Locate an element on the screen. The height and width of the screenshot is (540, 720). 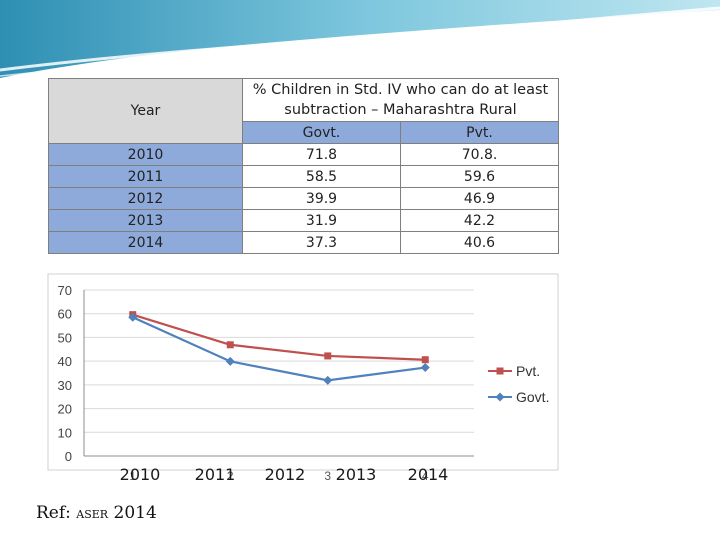
year-cell: 2014 is located at coordinates (145, 242).